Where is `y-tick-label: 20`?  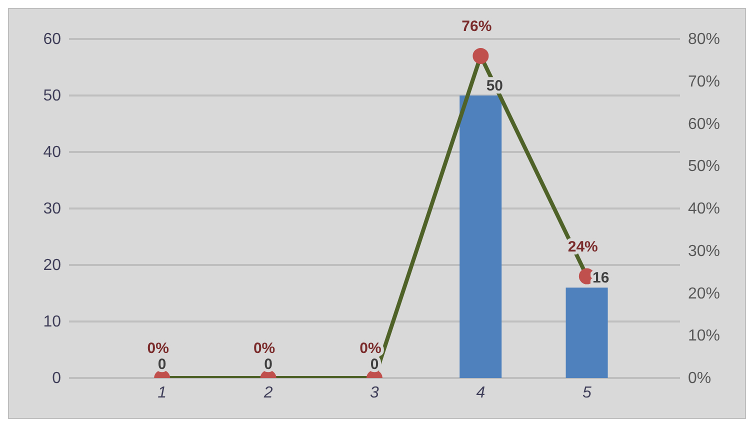
y-tick-label: 20 is located at coordinates (52, 265).